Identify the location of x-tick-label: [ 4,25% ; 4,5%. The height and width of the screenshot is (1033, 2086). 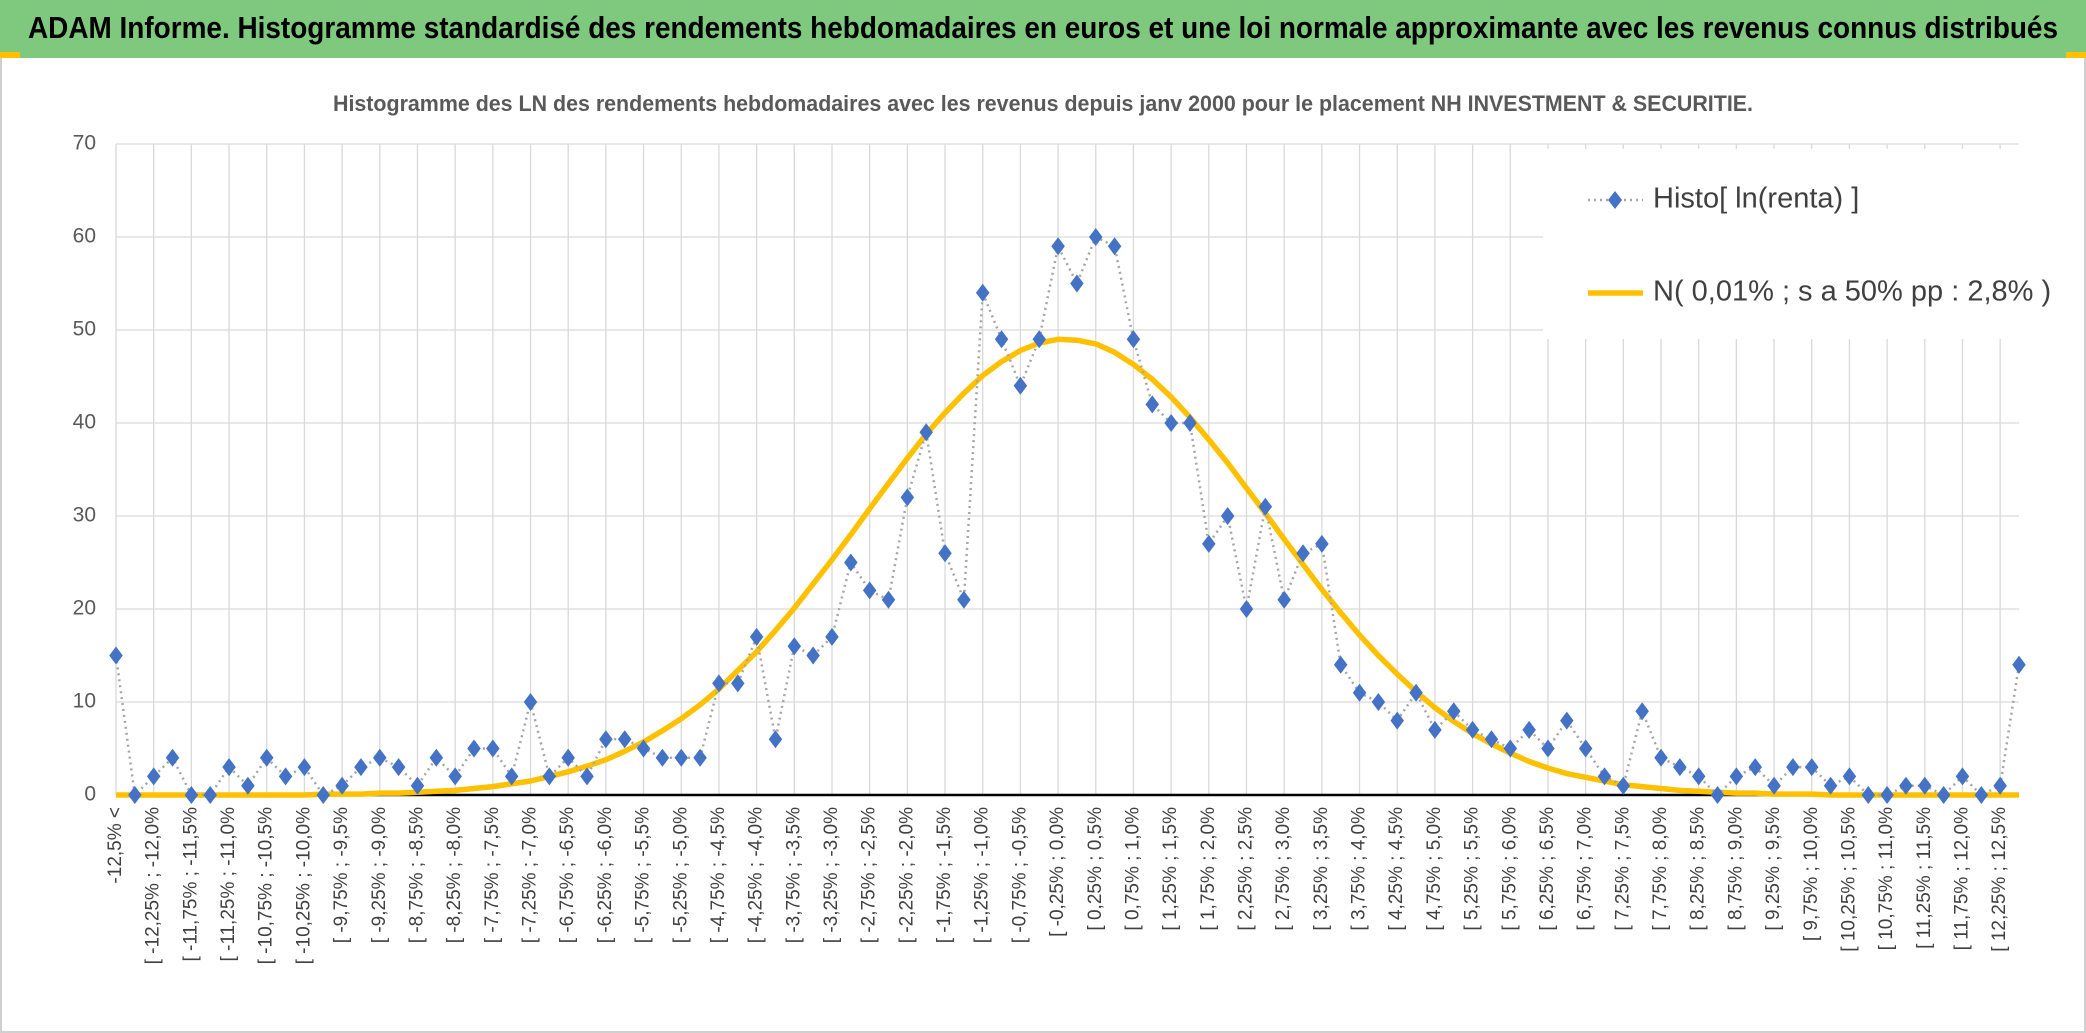
(1396, 869).